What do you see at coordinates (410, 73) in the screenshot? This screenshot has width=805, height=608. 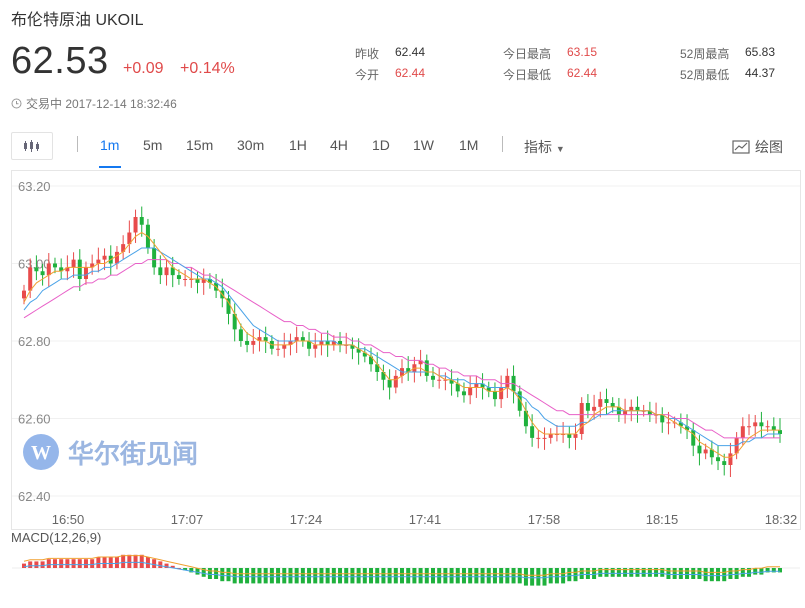 I see `stat-value: 62.44` at bounding box center [410, 73].